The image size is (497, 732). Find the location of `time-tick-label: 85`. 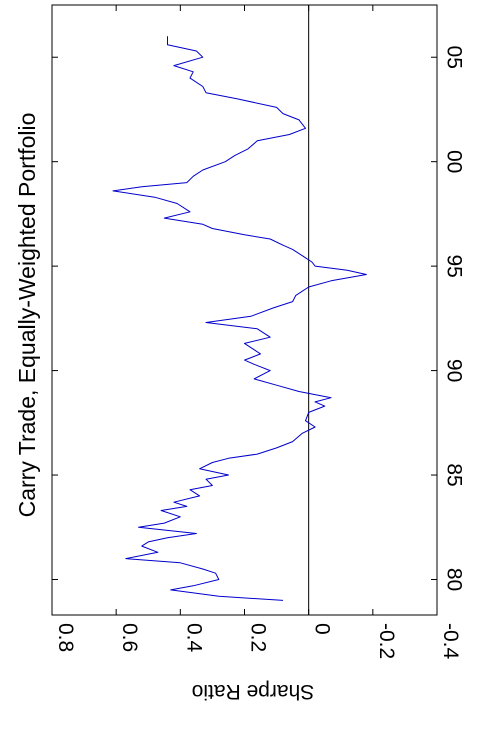

time-tick-label: 85 is located at coordinates (453, 474).